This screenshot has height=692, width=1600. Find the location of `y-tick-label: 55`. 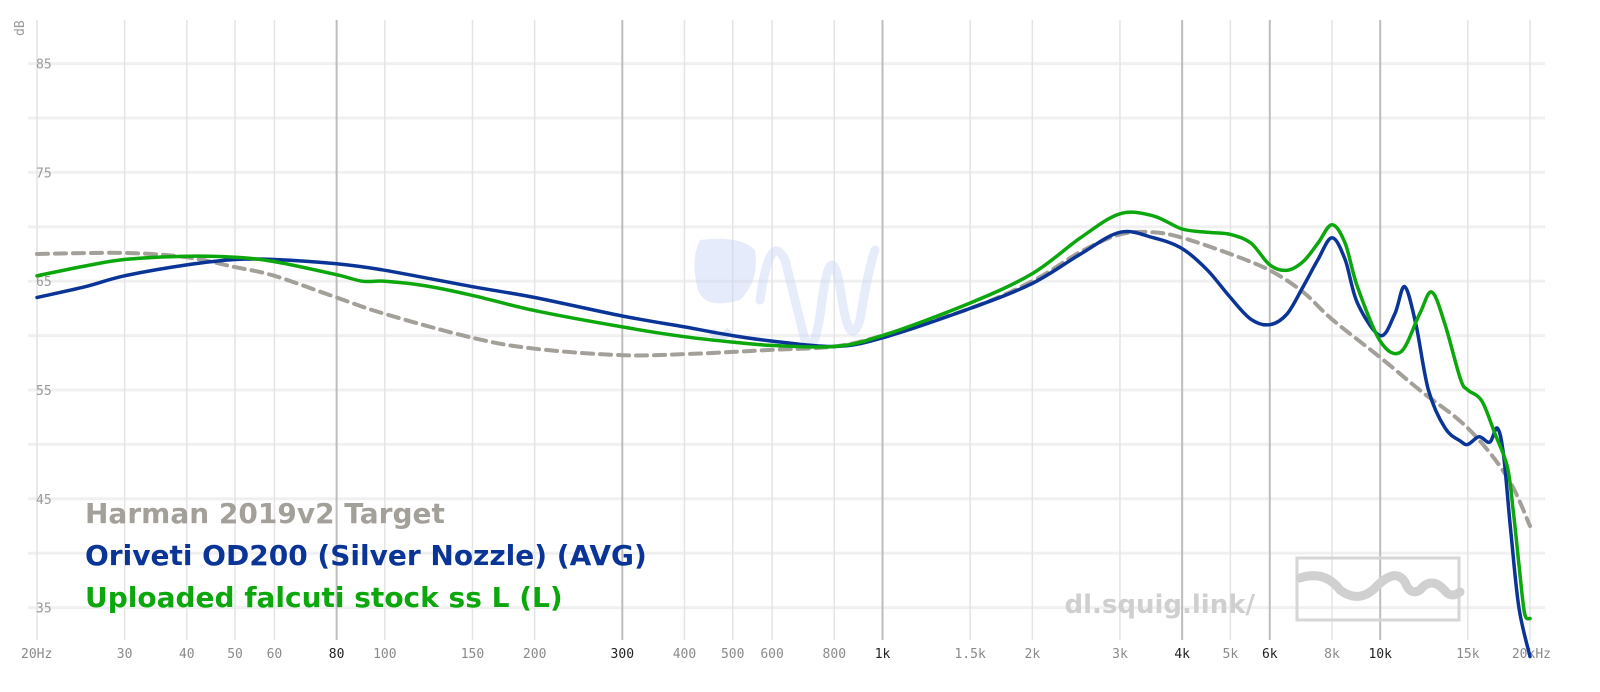

y-tick-label: 55 is located at coordinates (44, 391).